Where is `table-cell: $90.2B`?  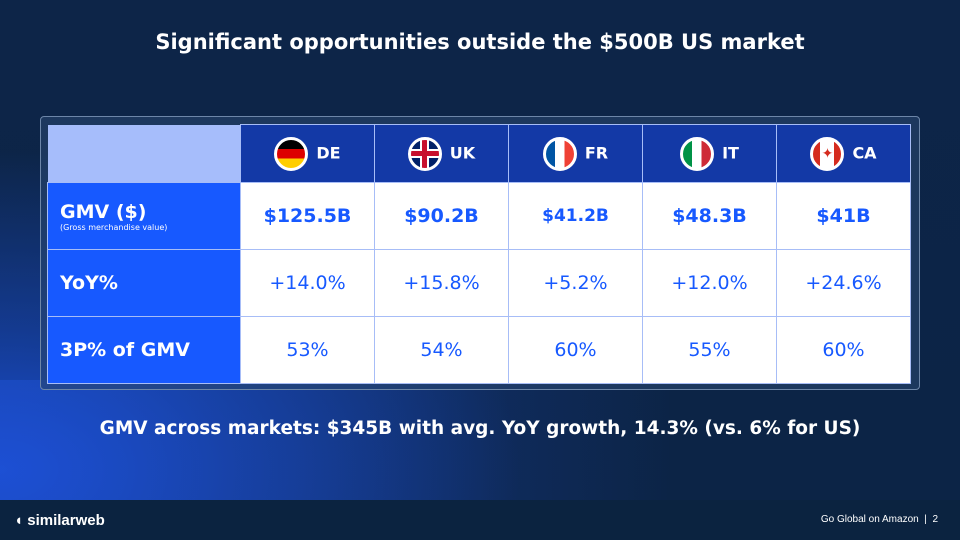 table-cell: $90.2B is located at coordinates (441, 216).